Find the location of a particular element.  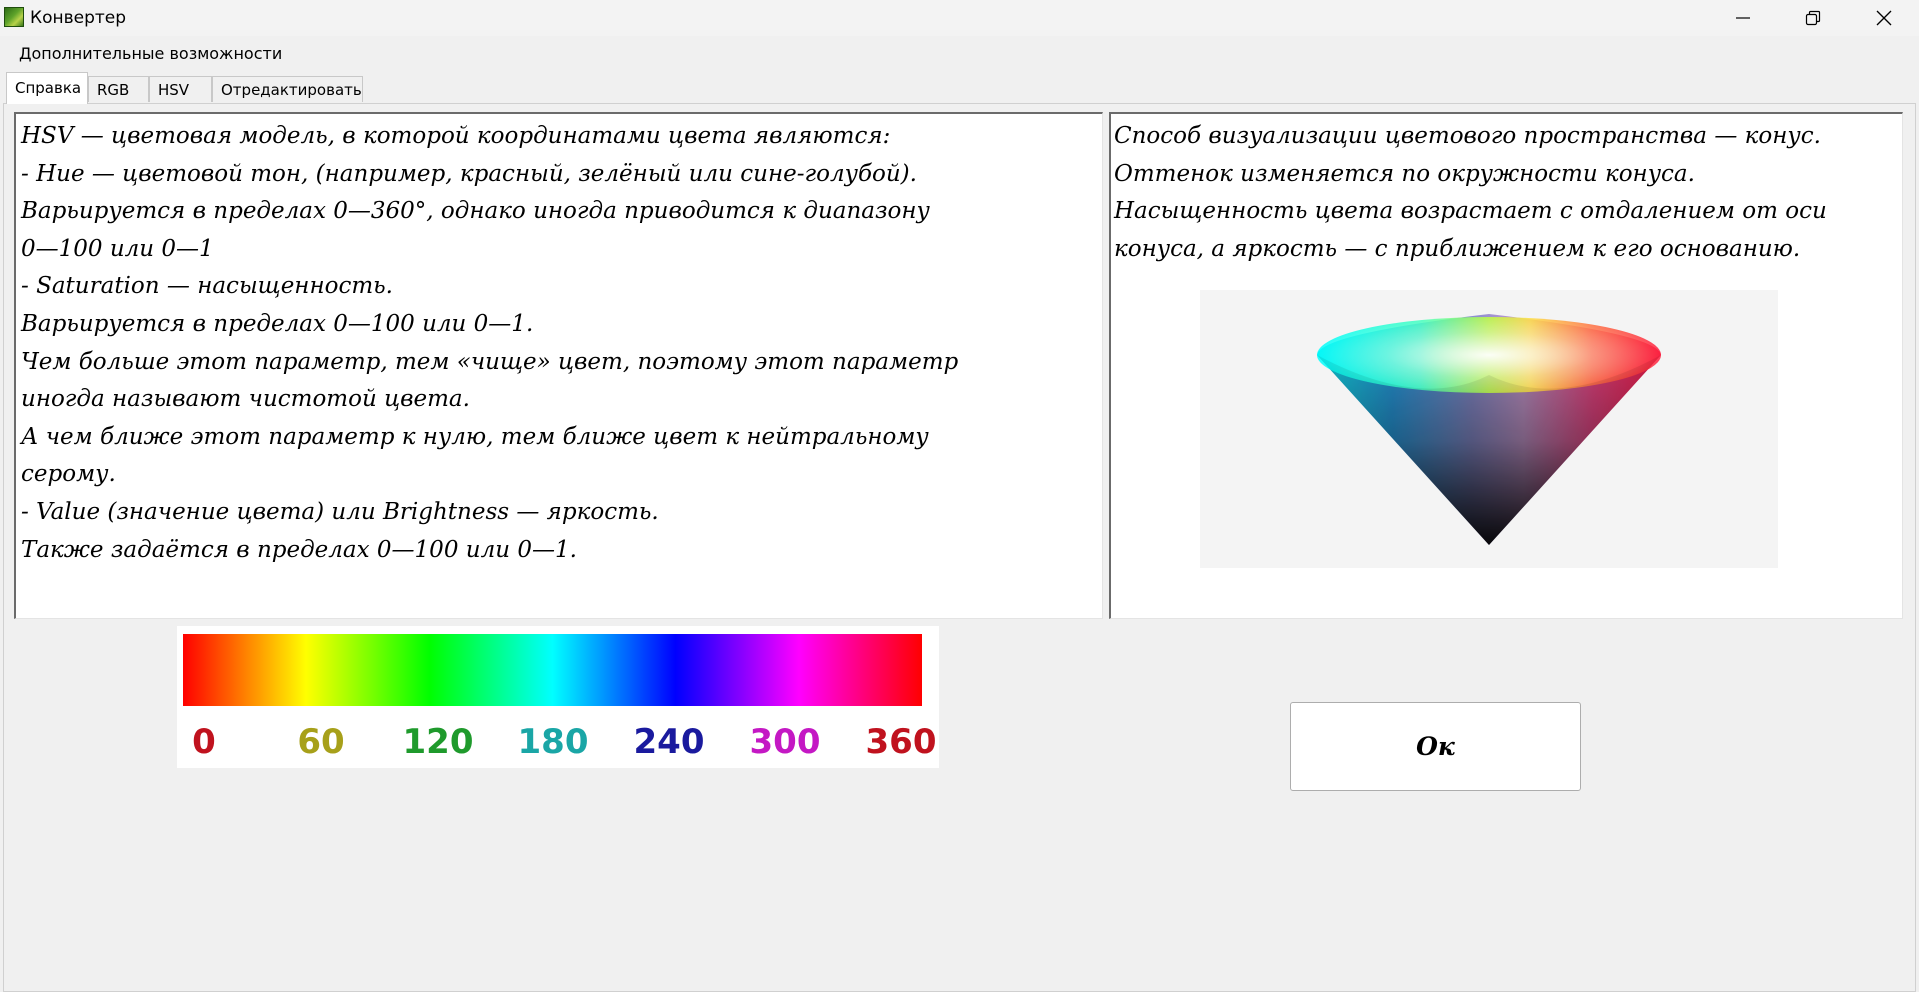

minimize-button is located at coordinates (1743, 18).